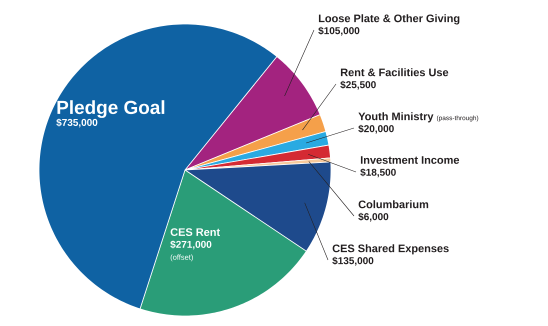  What do you see at coordinates (195, 232) in the screenshot?
I see `slice-label: CES Rent` at bounding box center [195, 232].